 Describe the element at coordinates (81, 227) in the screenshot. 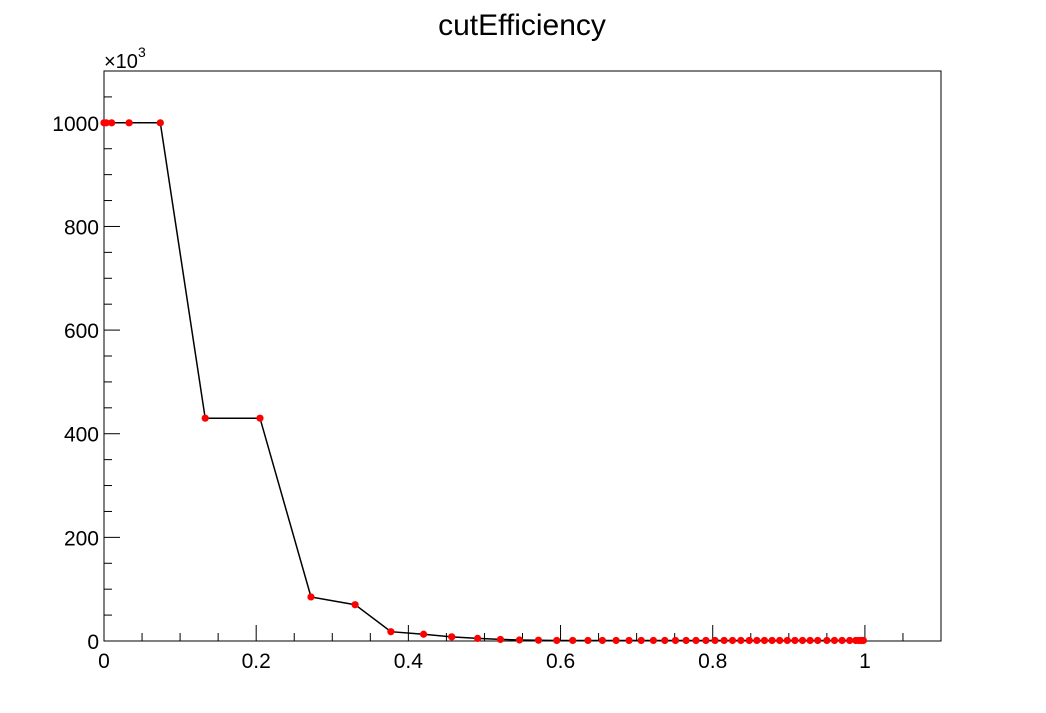

I see `y-tick-label: 800` at that location.